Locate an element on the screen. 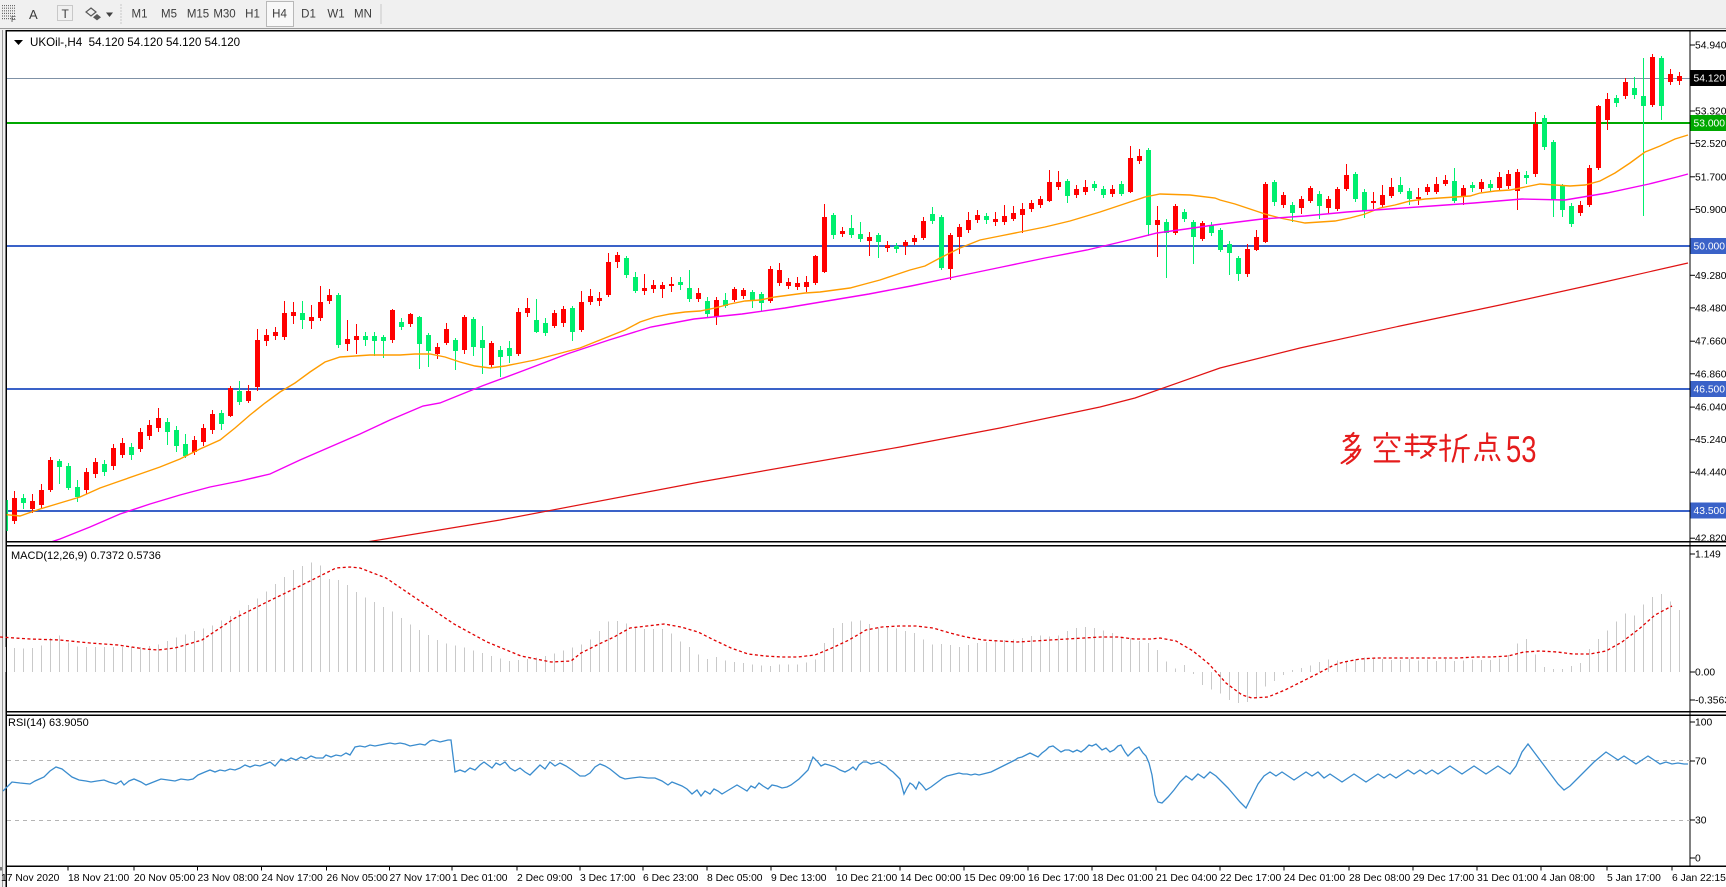 The width and height of the screenshot is (1726, 887). svg-text: 1 Dec 01:00 is located at coordinates (480, 878).